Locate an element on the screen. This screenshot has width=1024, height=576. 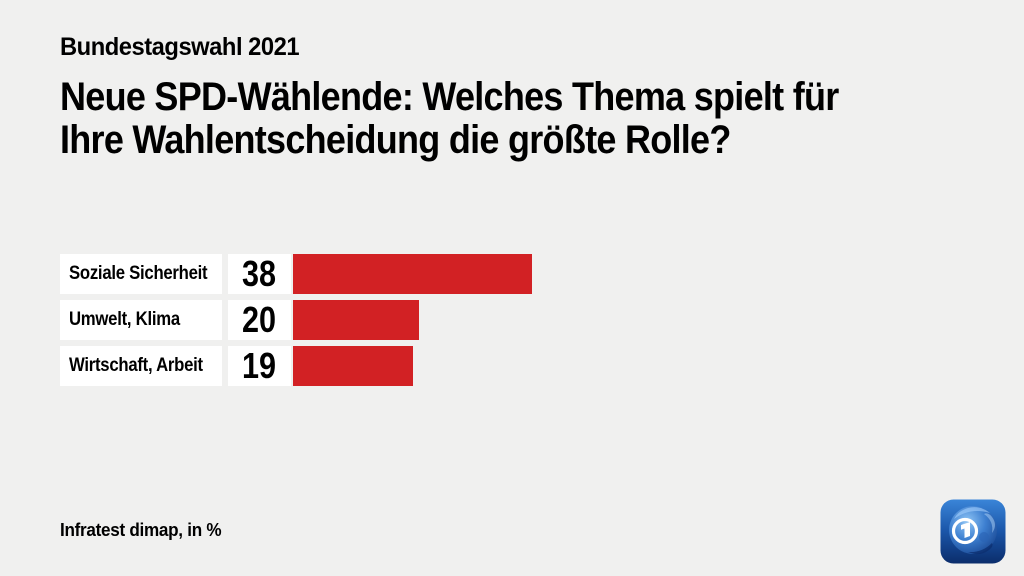
tagesschau-globe-logo-icon is located at coordinates (973, 531).